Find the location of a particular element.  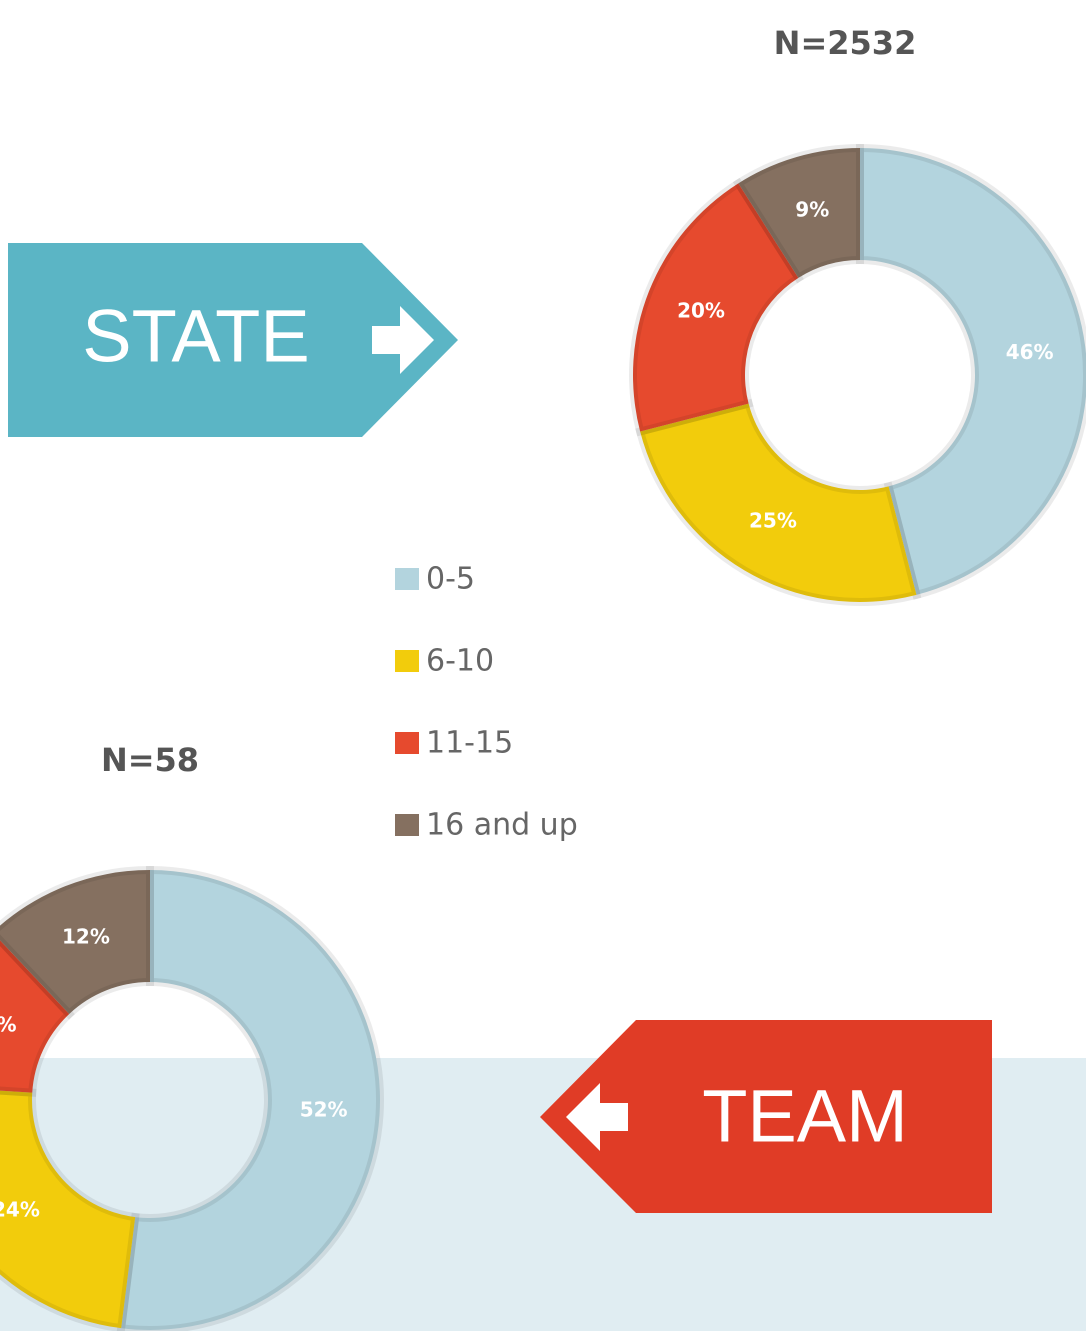

slice-label: 46% is located at coordinates (1030, 352).